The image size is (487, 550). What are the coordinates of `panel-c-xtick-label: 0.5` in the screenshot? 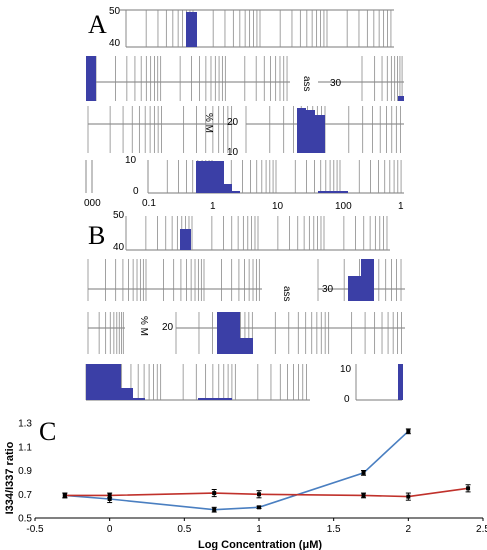 It's located at (184, 529).